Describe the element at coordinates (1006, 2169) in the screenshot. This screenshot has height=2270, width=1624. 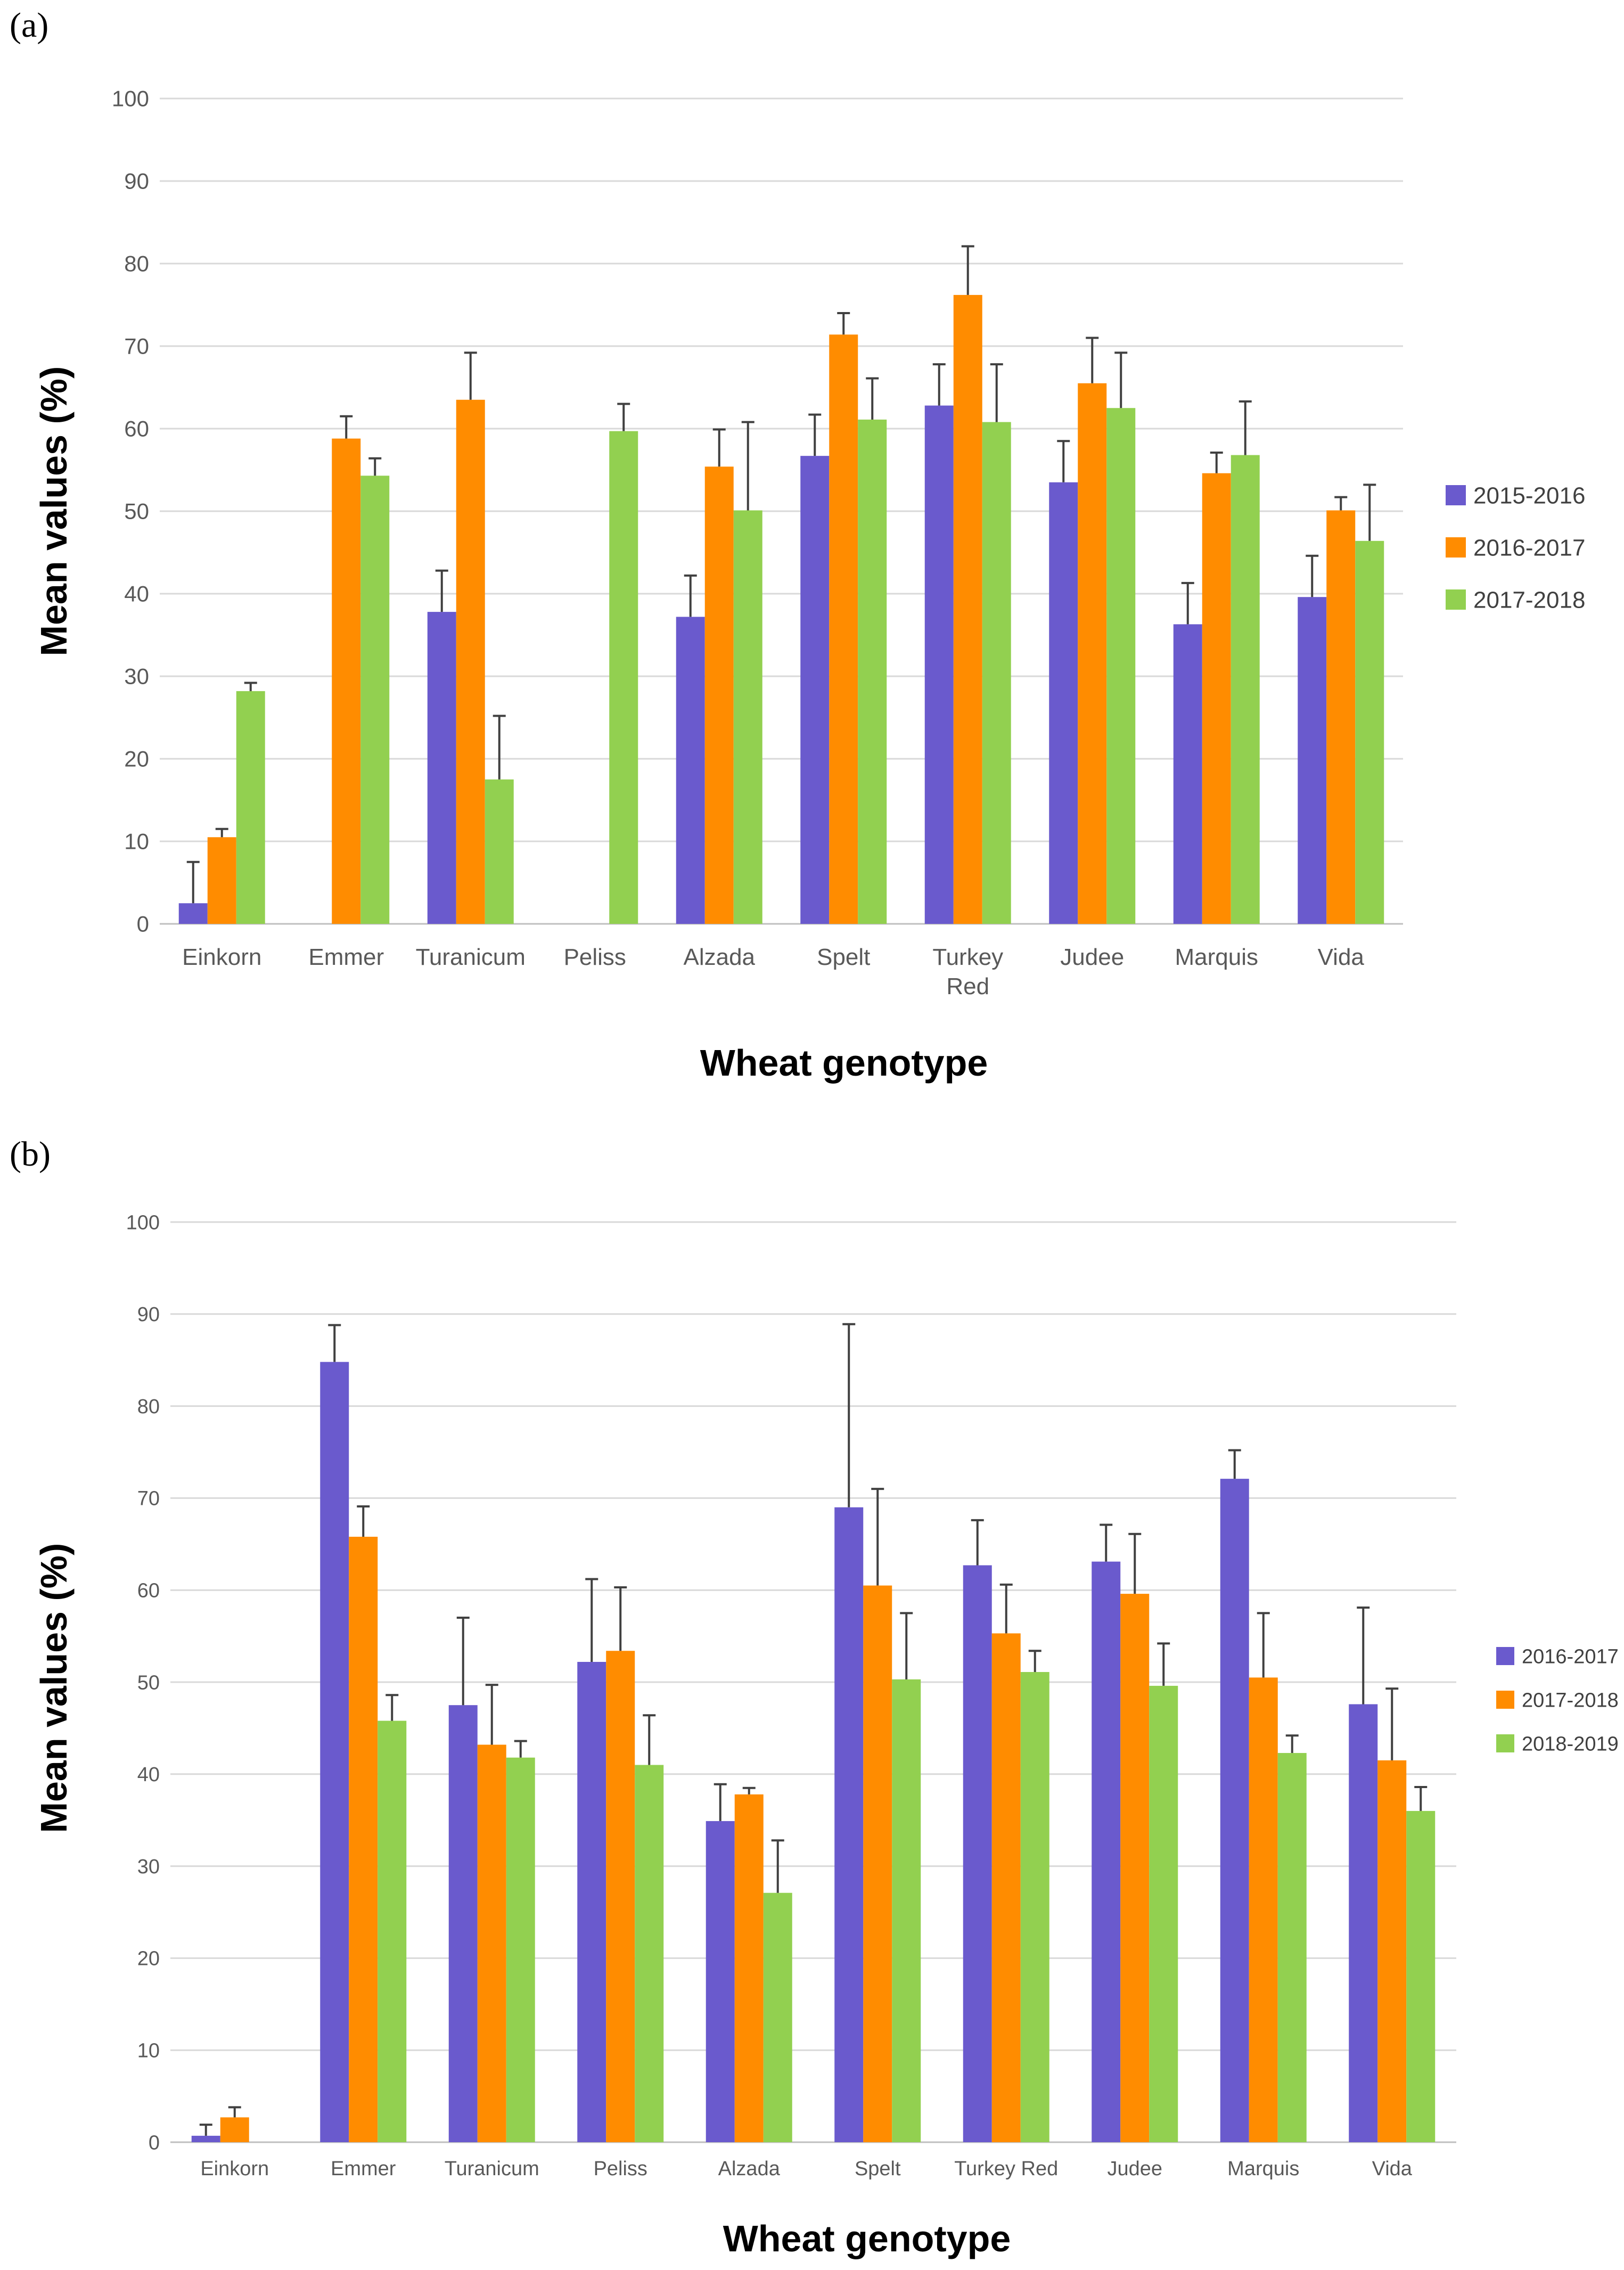
I see `x-tick-label: Turkey Red` at that location.